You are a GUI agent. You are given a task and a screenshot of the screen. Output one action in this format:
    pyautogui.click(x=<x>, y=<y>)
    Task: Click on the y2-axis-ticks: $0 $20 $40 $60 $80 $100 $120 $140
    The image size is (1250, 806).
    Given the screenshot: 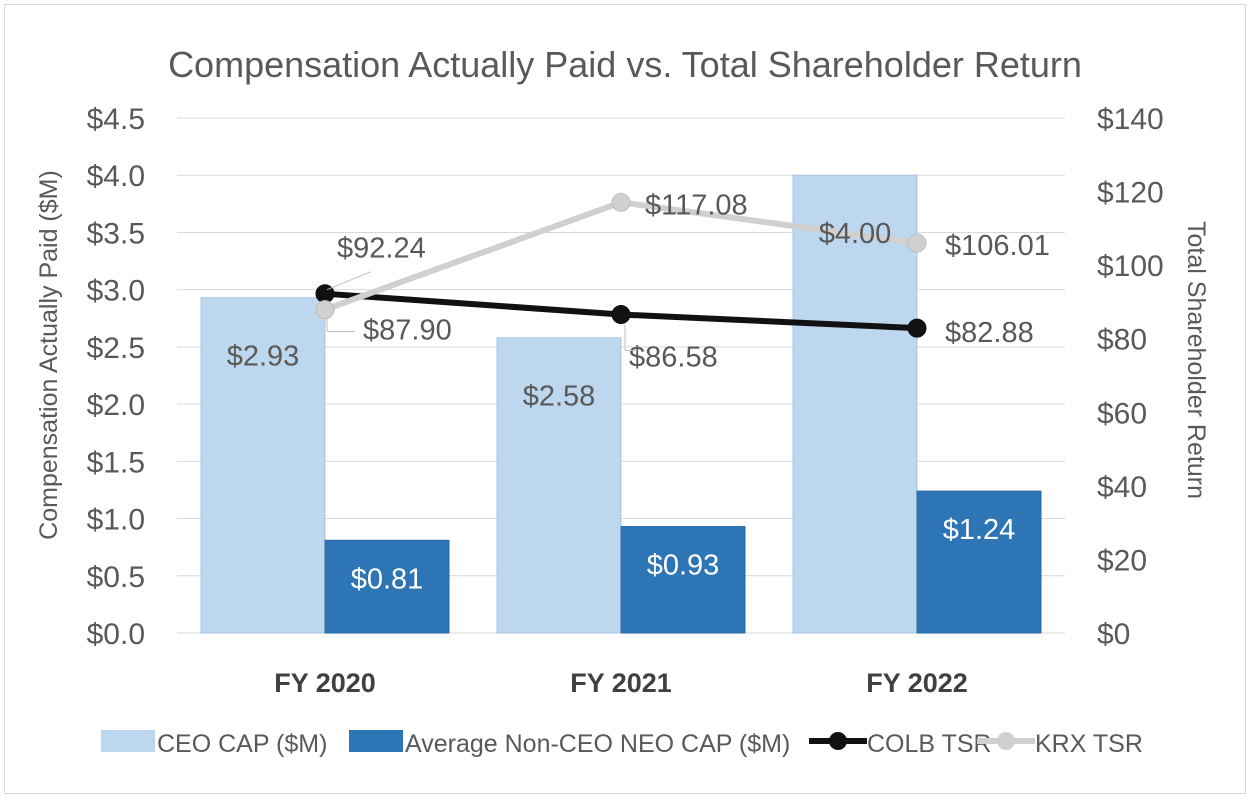 What is the action you would take?
    pyautogui.click(x=1130, y=377)
    